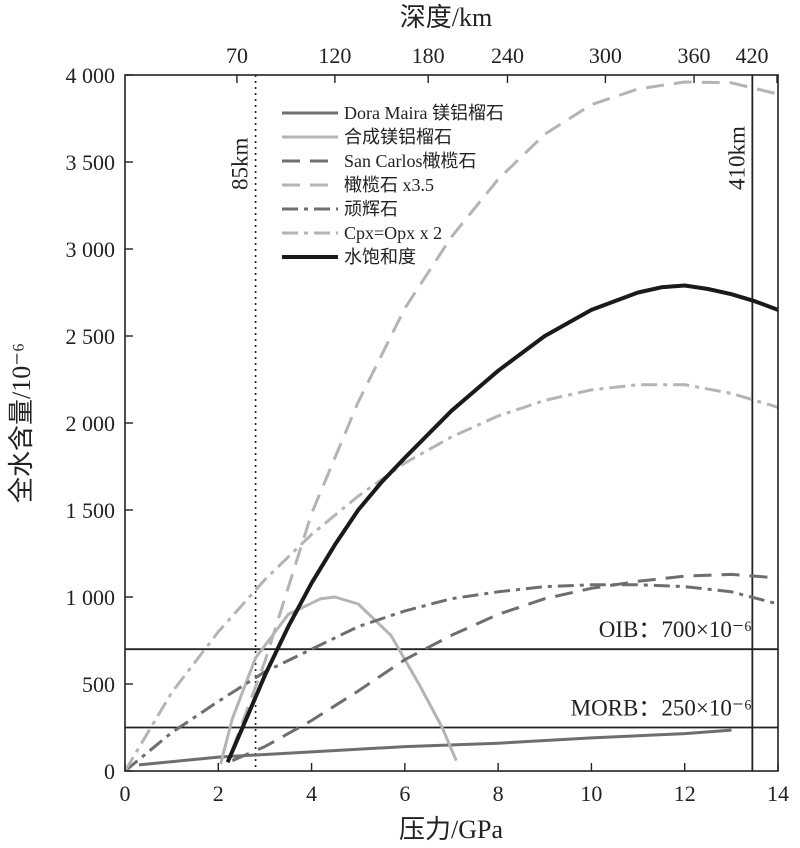  I want to click on reference-line-label: MORB：250×10⁻⁶, so click(661, 708).